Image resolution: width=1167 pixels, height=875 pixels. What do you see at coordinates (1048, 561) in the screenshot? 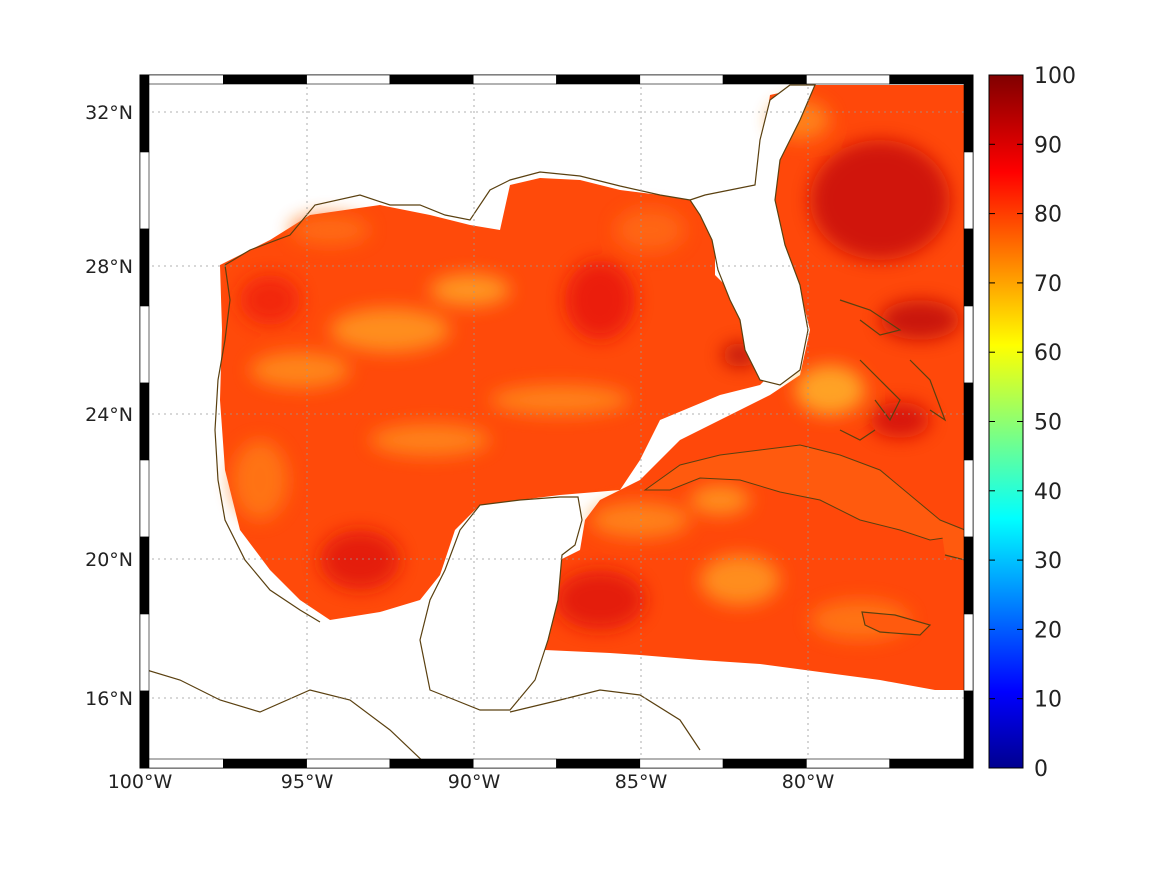
I see `colorbar-tick-label: 30` at bounding box center [1048, 561].